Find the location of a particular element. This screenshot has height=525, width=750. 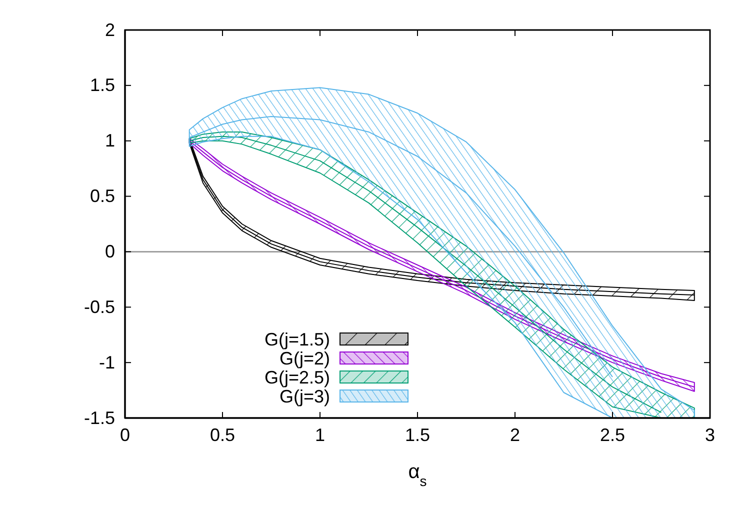

y-tick-label: 1 is located at coordinates (109, 140).